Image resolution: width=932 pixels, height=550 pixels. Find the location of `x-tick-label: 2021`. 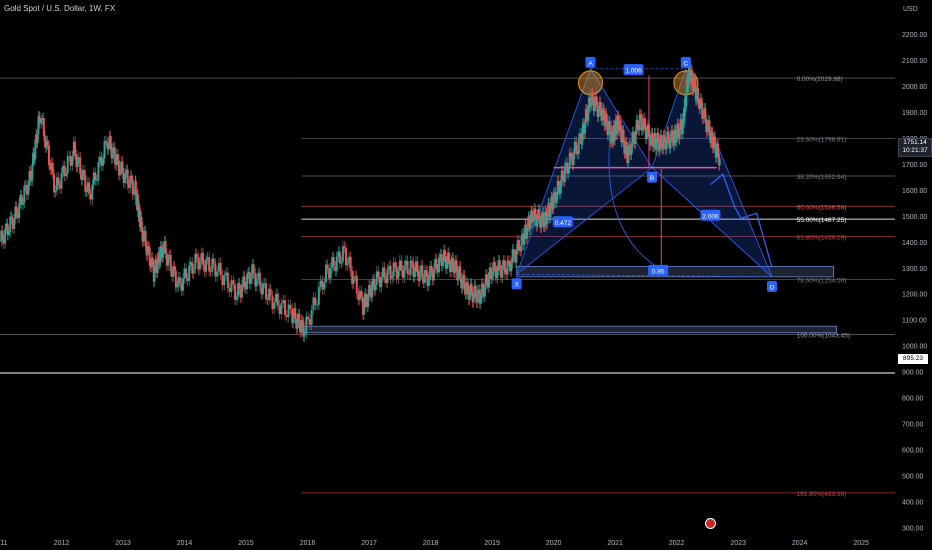

x-tick-label: 2021 is located at coordinates (615, 543).